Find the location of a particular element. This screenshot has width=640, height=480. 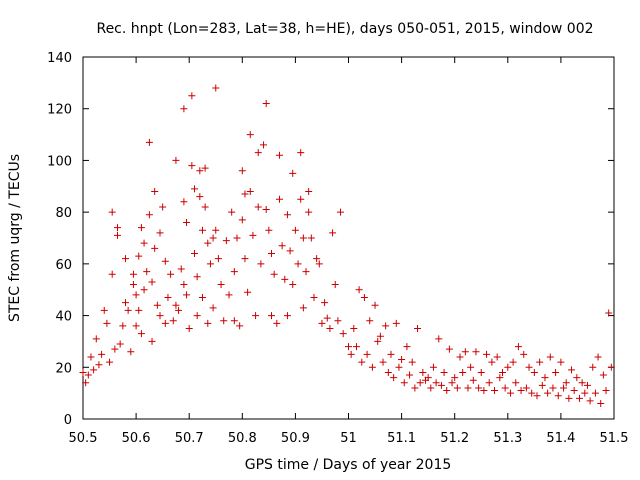

y-tick-label: 20 is located at coordinates (63, 368).